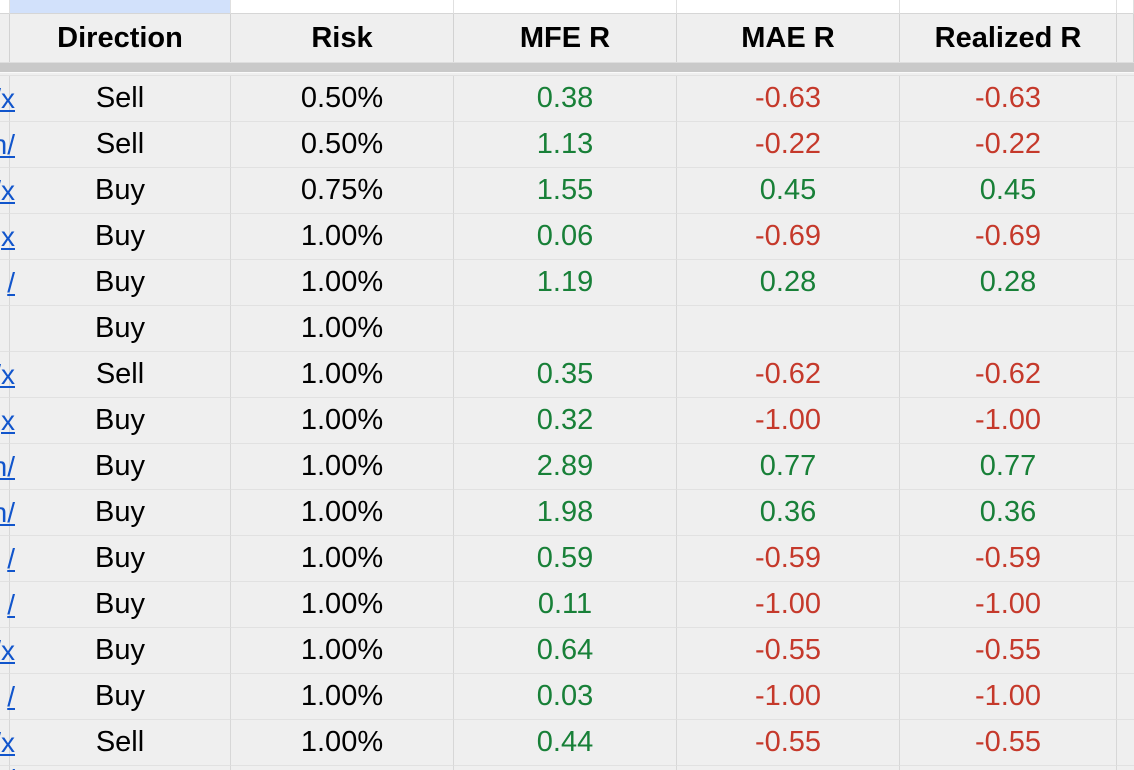  Describe the element at coordinates (1008, 145) in the screenshot. I see `realized-cell: -0.22` at that location.